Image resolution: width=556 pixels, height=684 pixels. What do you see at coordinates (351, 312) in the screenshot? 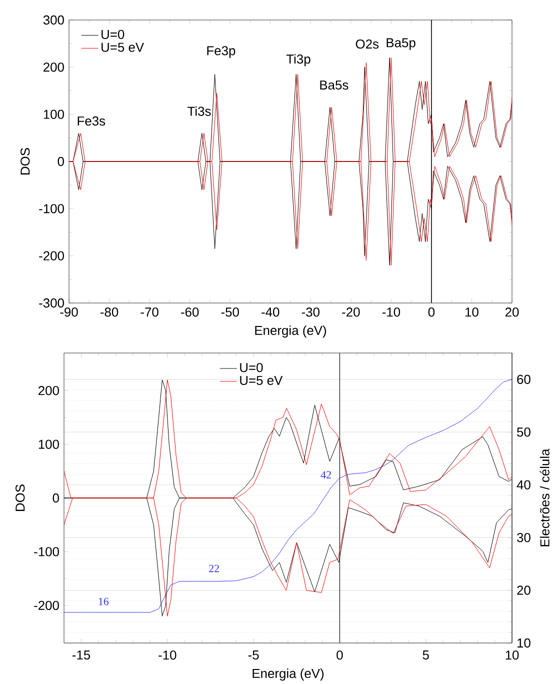
I see `x-tick-label: -20` at bounding box center [351, 312].